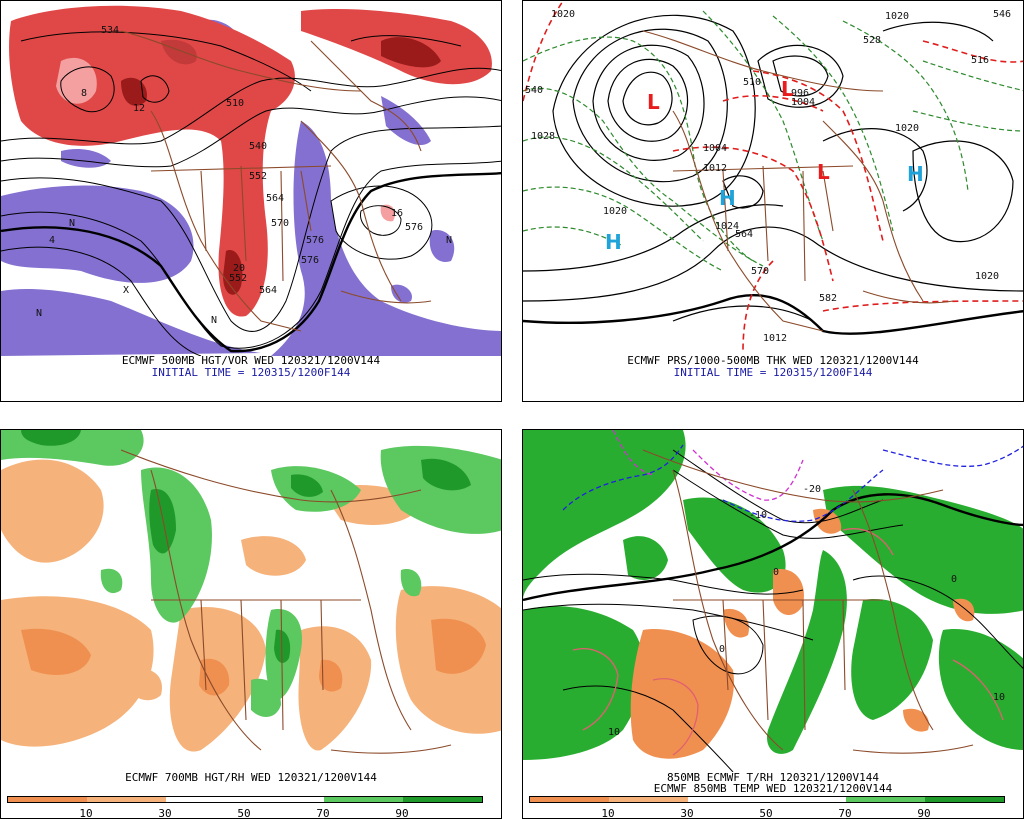 The width and height of the screenshot is (1024, 819). I want to click on panel-title: ECMWF 700MB HGT/RH WED 120321/1200V144, so click(251, 777).